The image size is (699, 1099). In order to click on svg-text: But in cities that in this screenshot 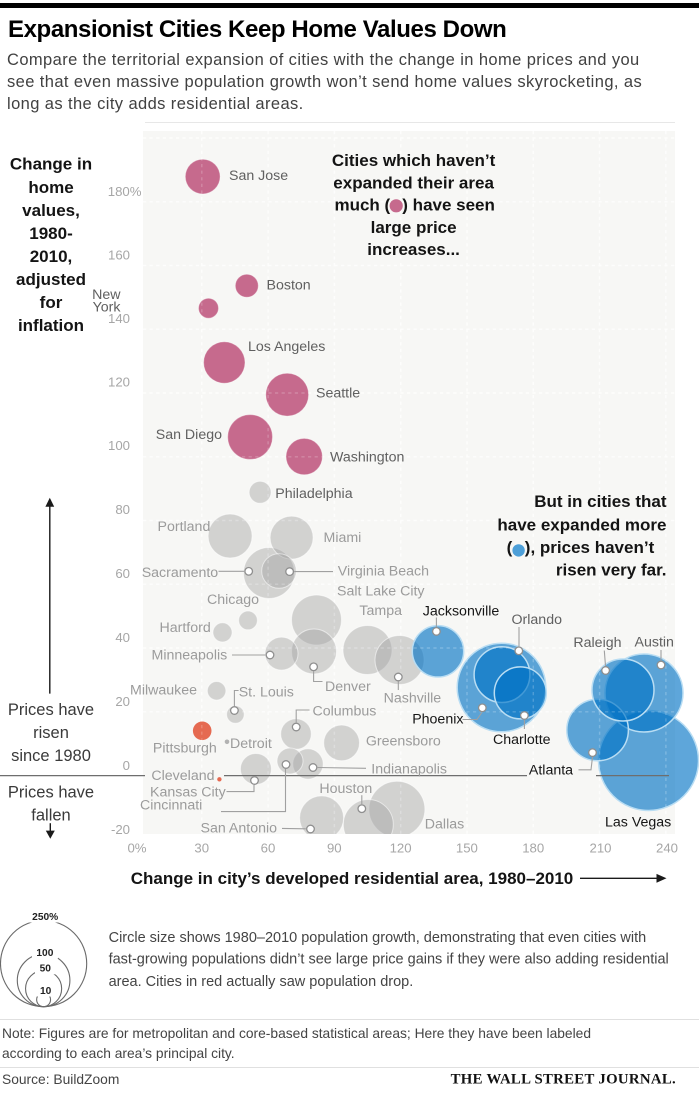, I will do `click(600, 501)`.